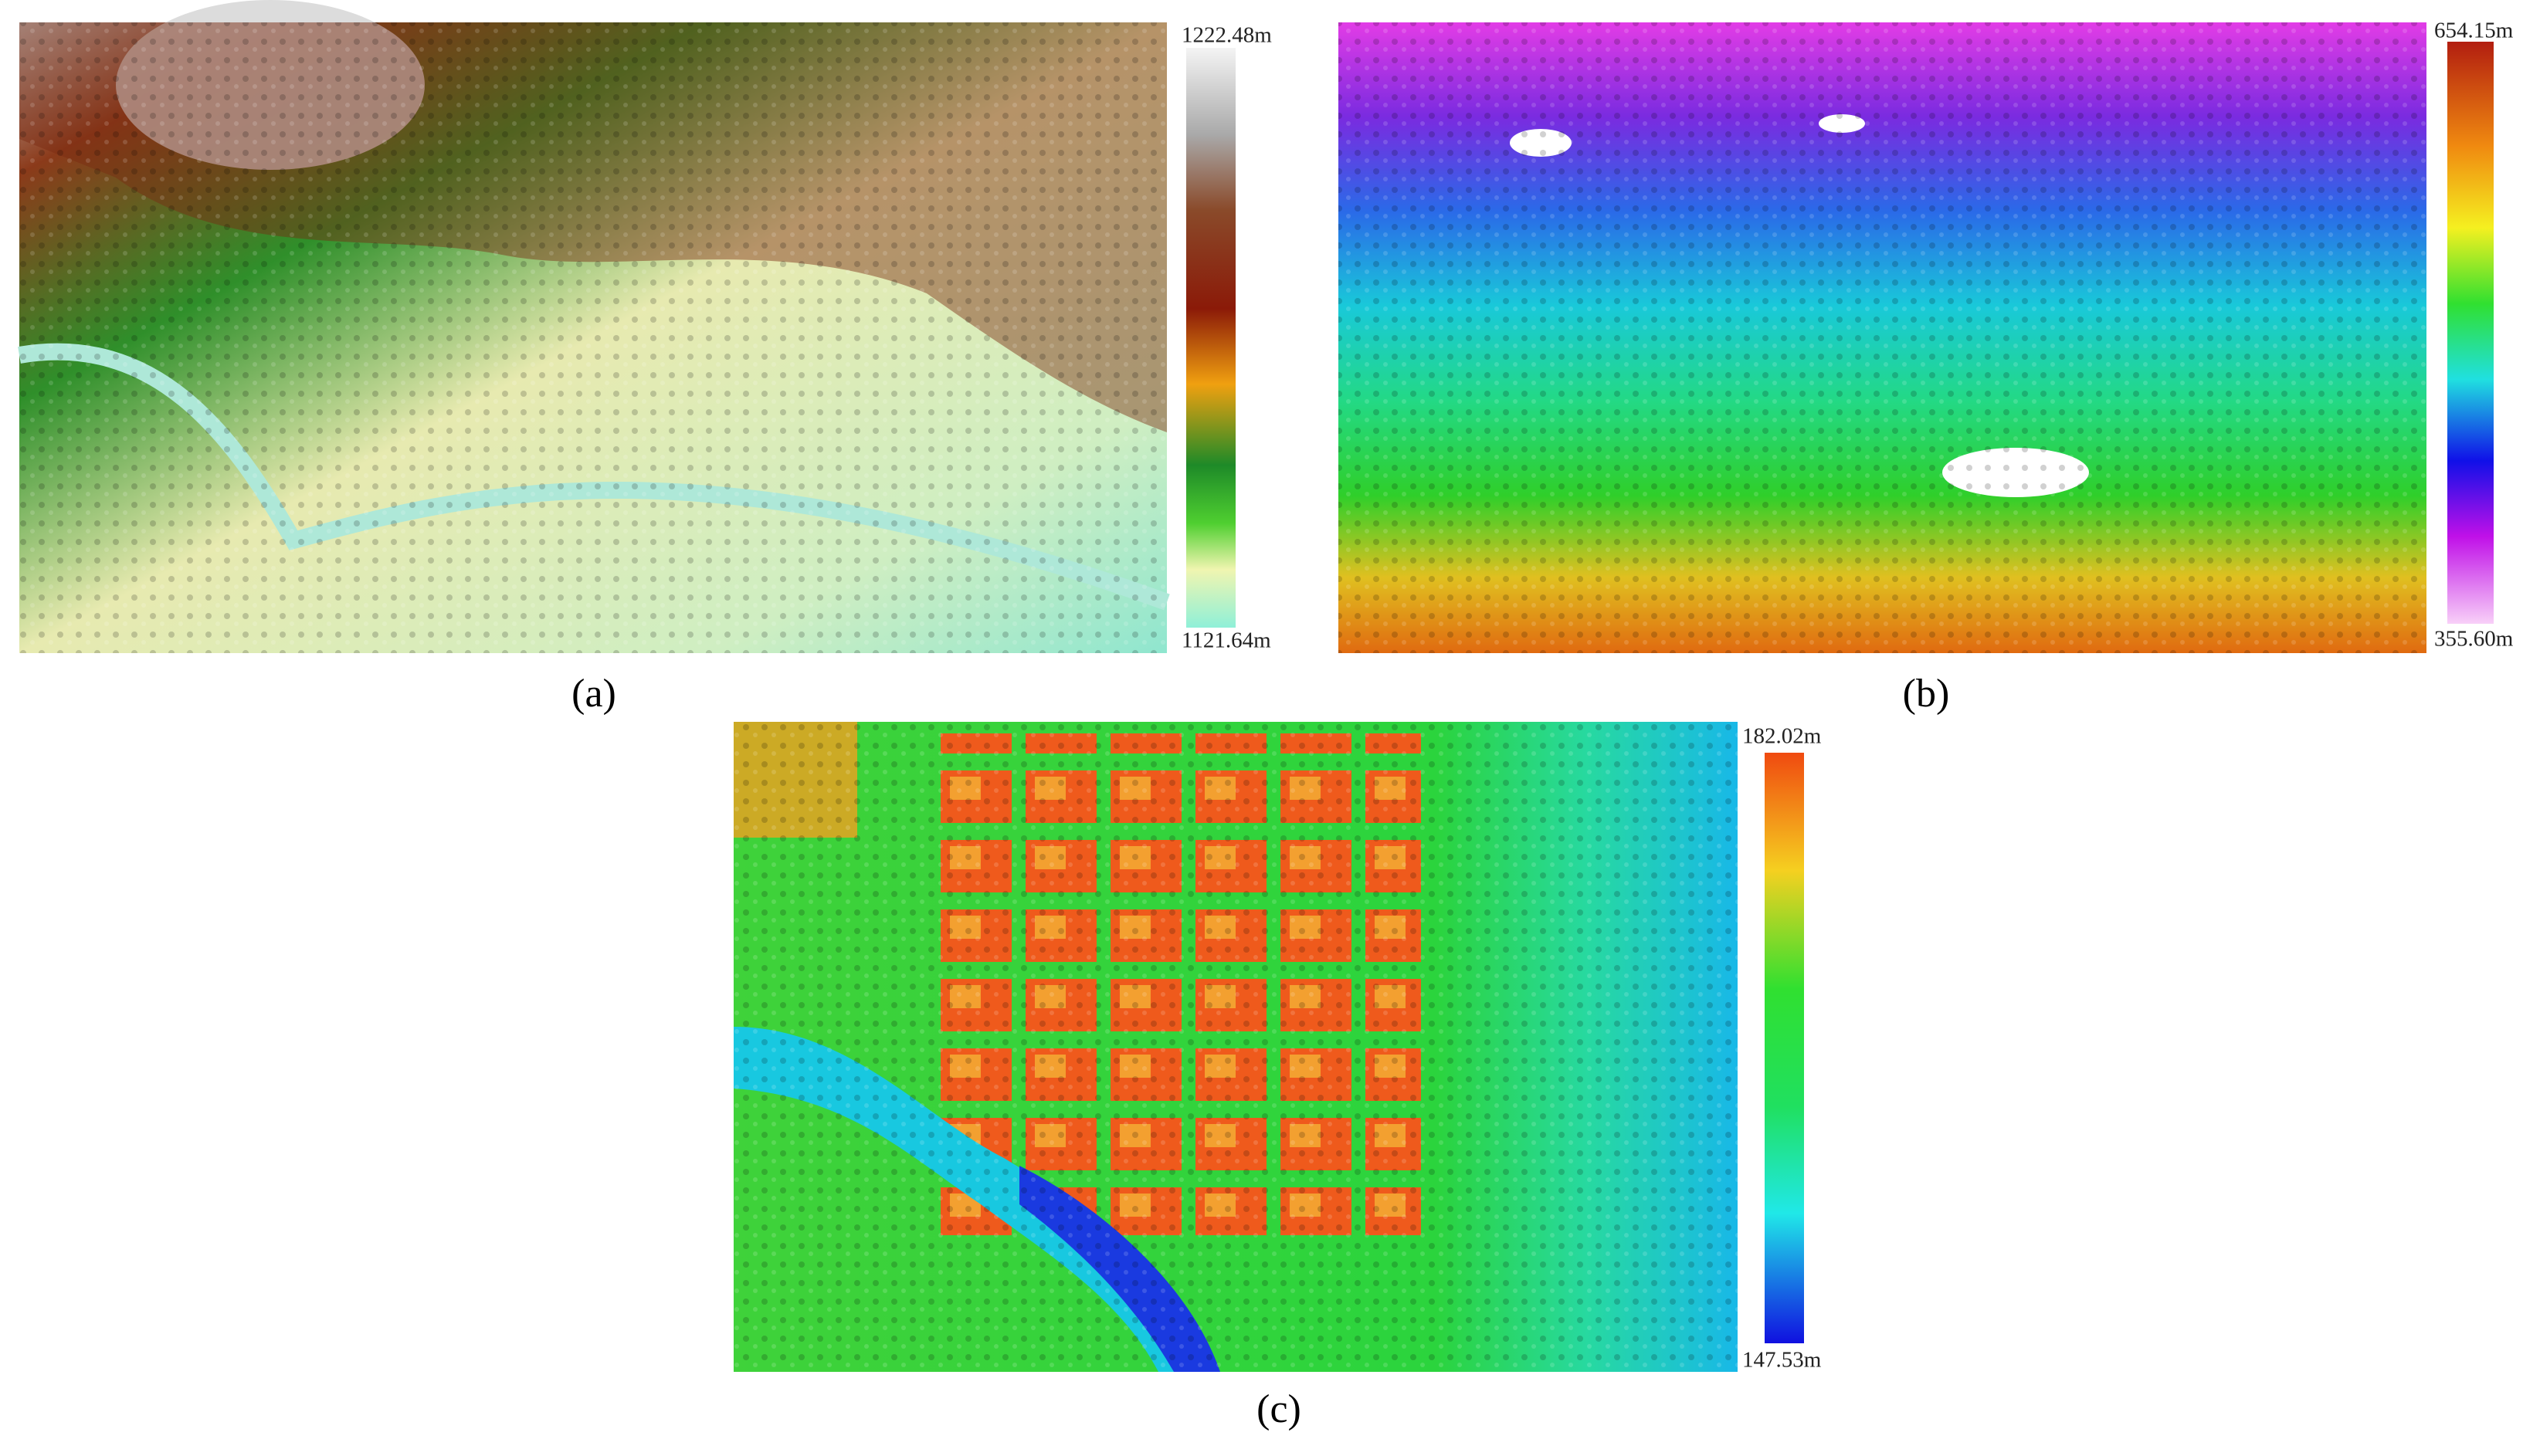  Describe the element at coordinates (1782, 737) in the screenshot. I see `colorbar-max: 182.02m` at that location.